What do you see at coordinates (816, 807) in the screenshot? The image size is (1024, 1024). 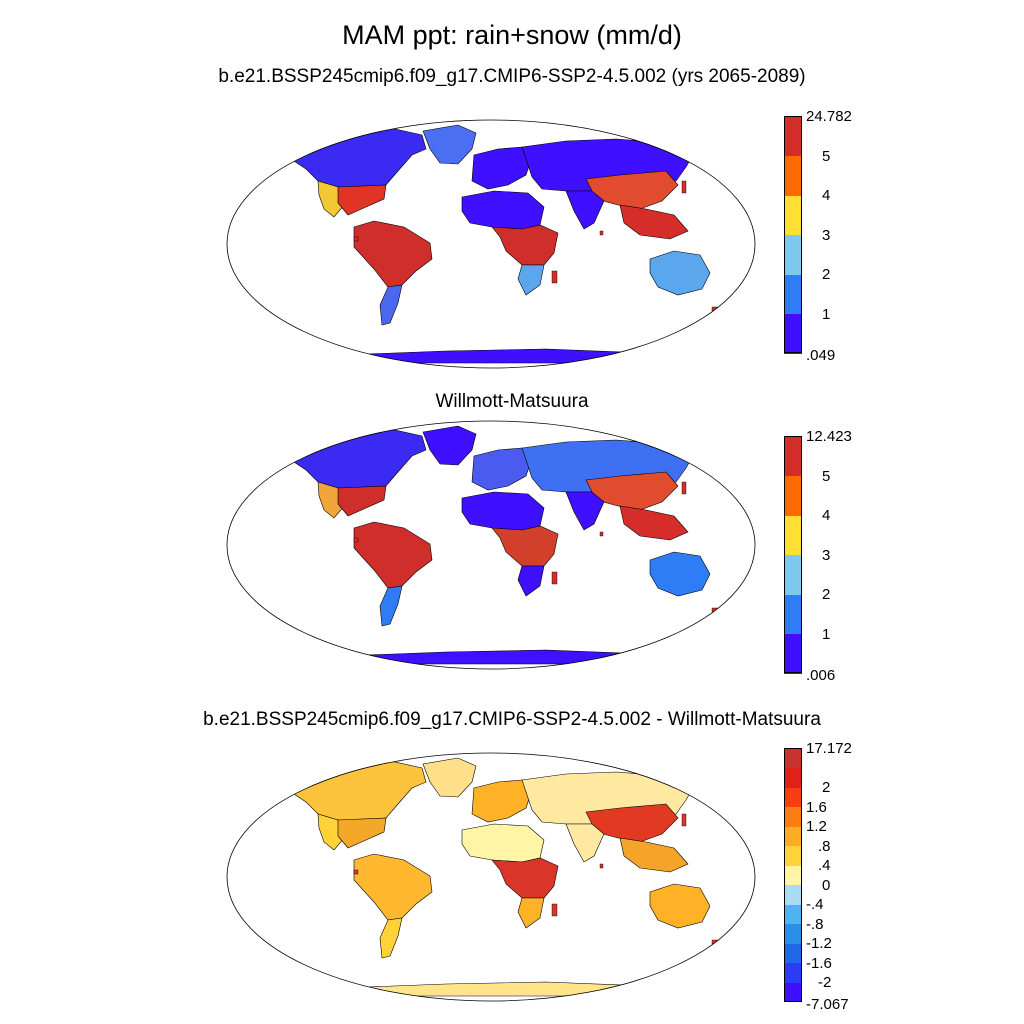 I see `colorbar-label: 1.6` at bounding box center [816, 807].